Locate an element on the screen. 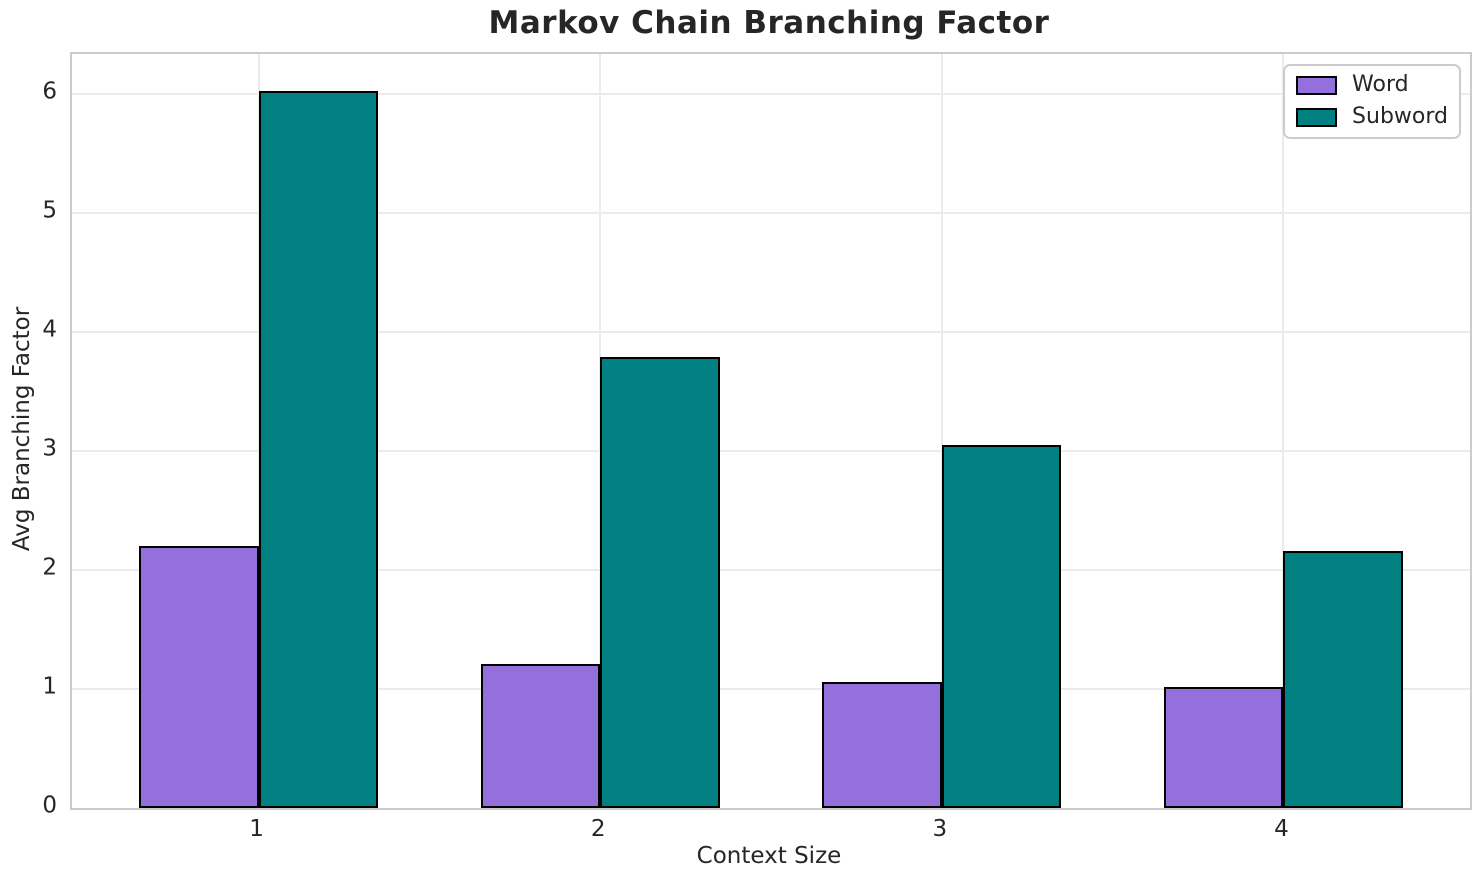  legend-label-subword: Subword is located at coordinates (1400, 117).